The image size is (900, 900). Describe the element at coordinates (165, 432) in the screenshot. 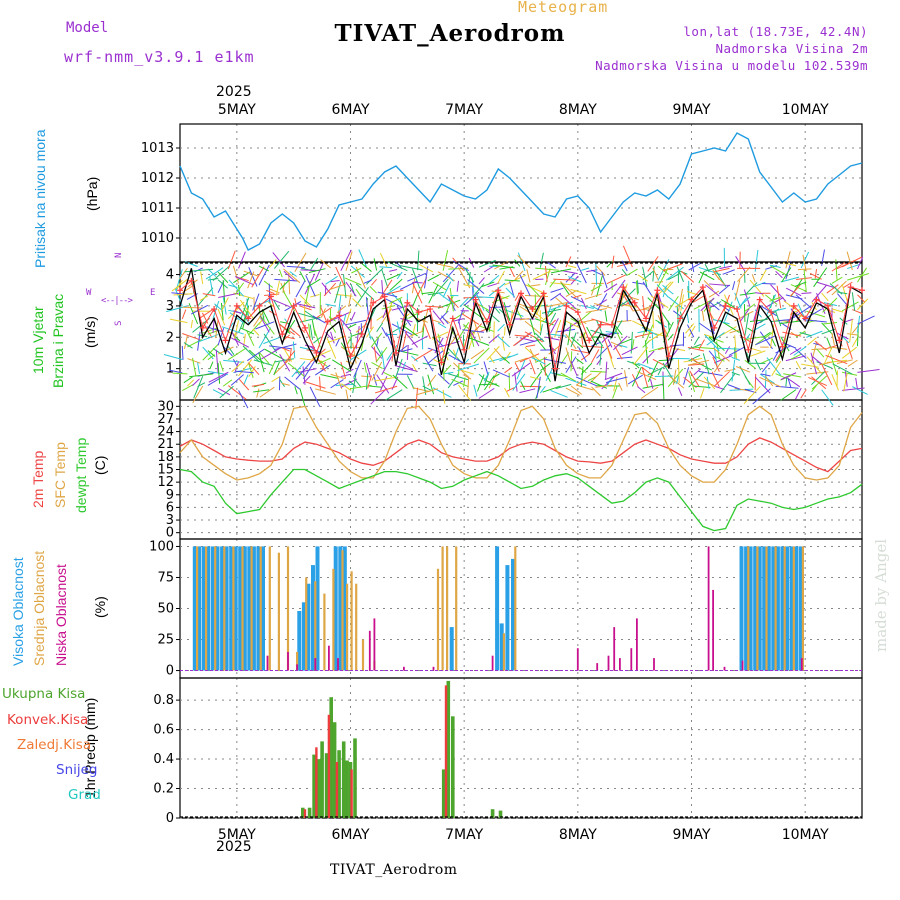

I see `y-tick-label: 24` at that location.